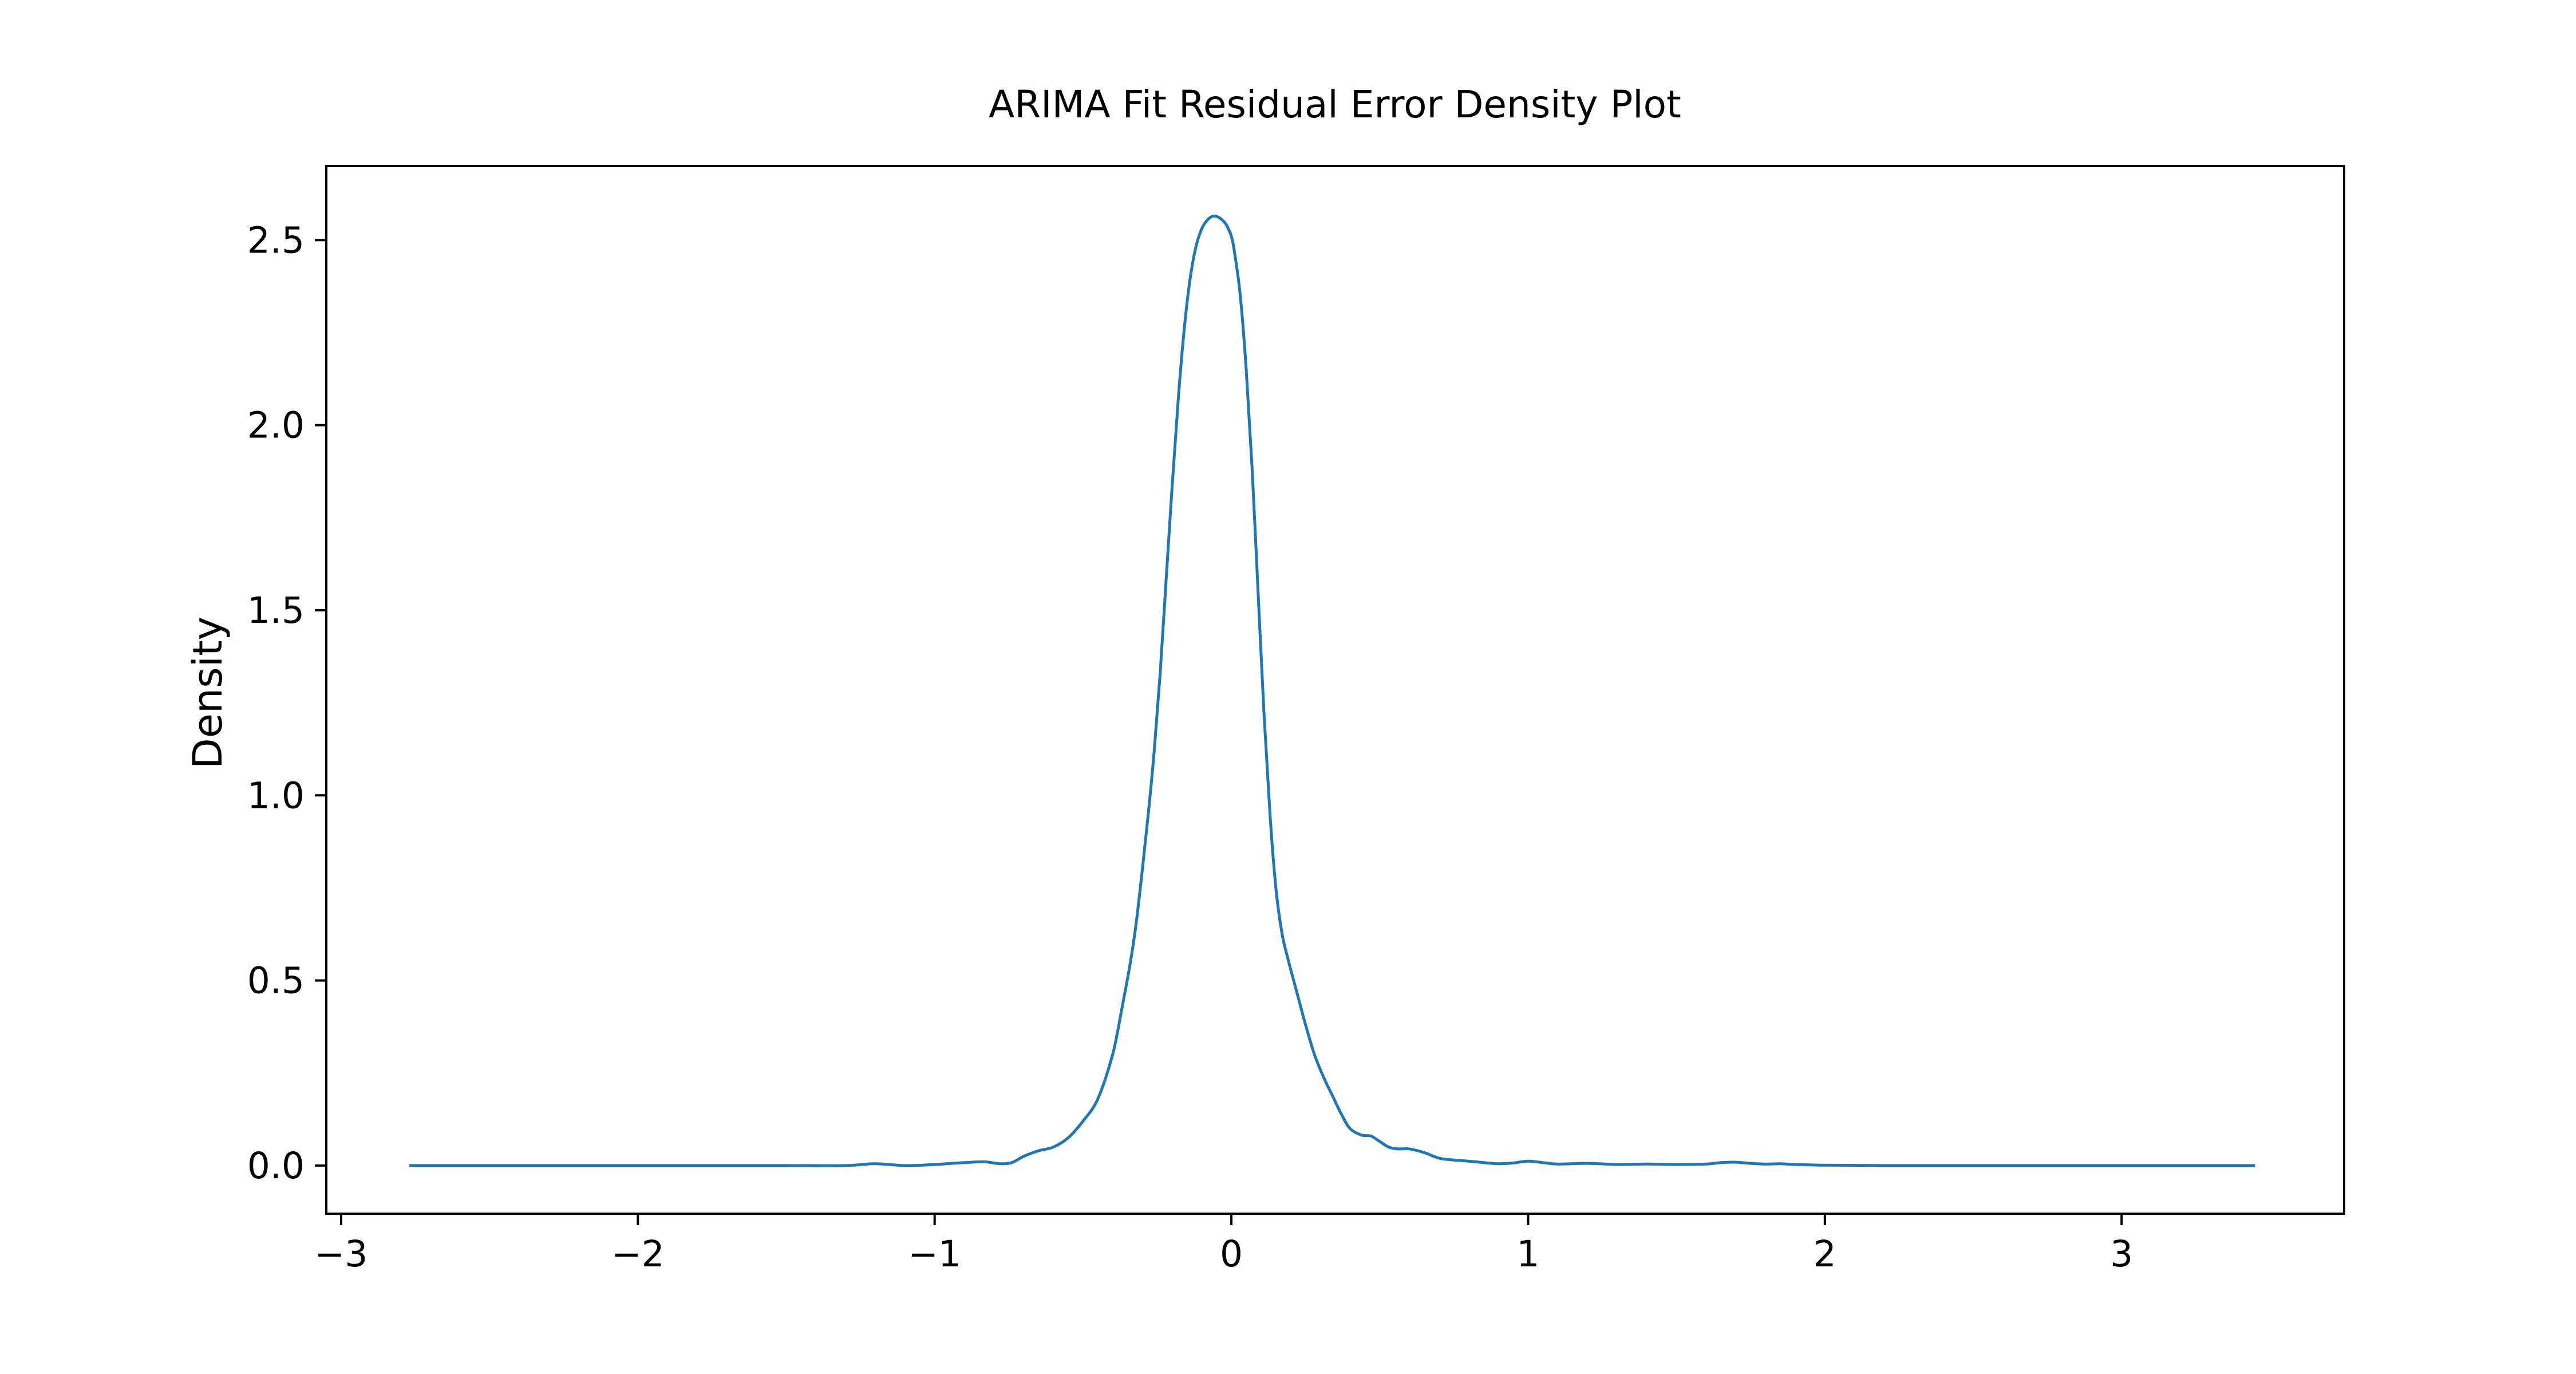 The height and width of the screenshot is (1374, 2576). Describe the element at coordinates (1231, 1254) in the screenshot. I see `x-tick-label: 0` at that location.